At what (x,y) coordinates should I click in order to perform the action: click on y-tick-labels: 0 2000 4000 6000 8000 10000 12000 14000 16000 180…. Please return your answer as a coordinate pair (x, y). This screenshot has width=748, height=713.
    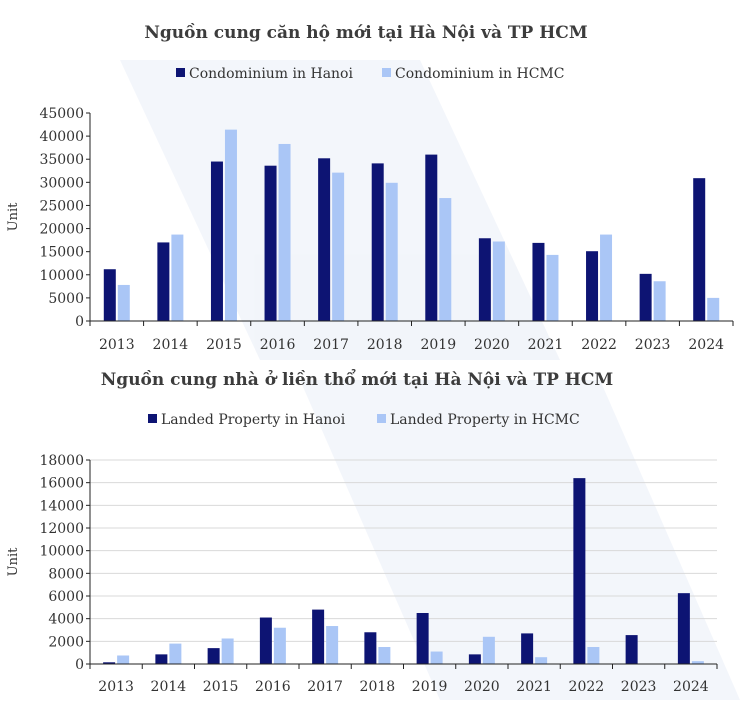
    Looking at the image, I should click on (61, 563).